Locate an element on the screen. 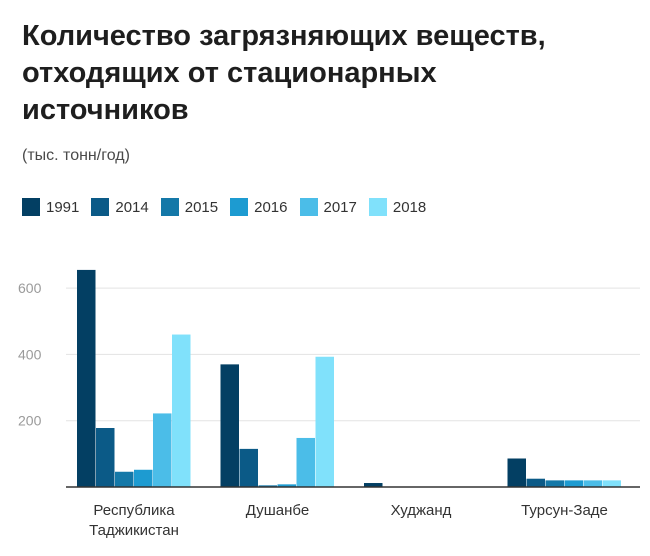 The height and width of the screenshot is (556, 650). legend-item-1991: 1991 is located at coordinates (50, 207).